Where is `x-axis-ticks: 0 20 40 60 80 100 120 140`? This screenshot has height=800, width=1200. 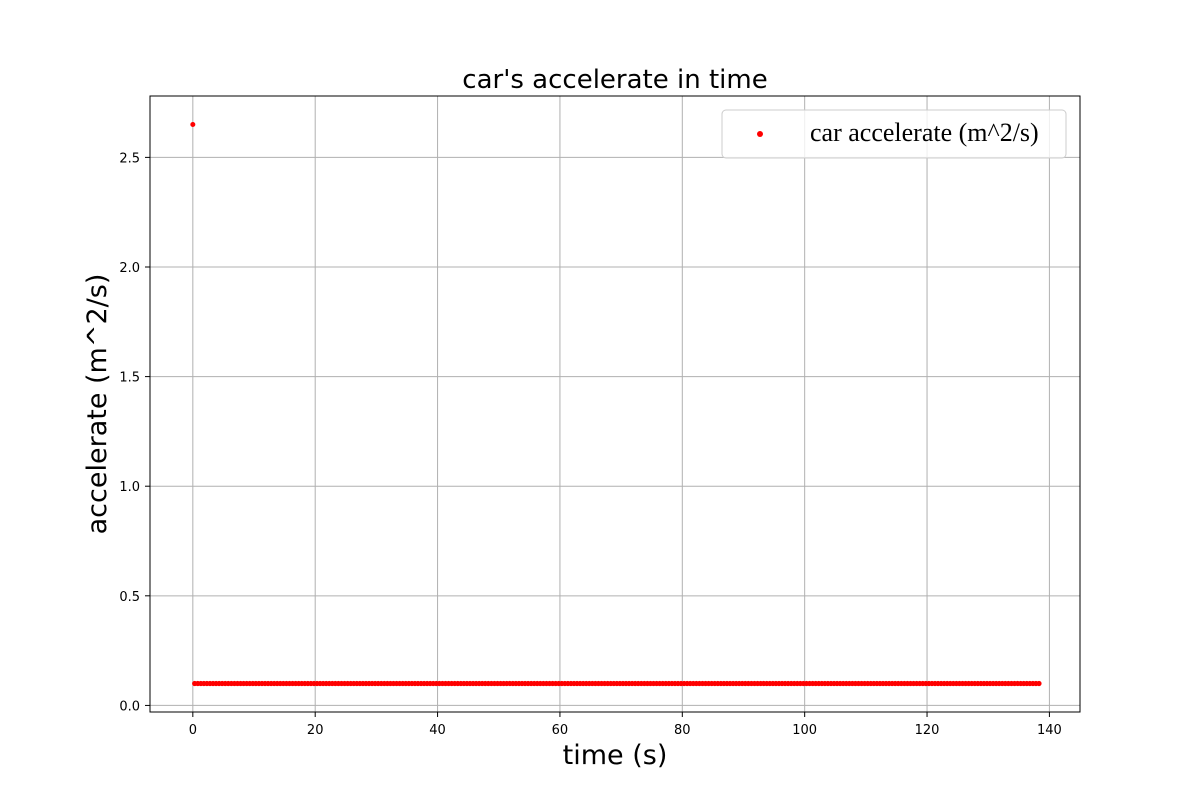 x-axis-ticks: 0 20 40 60 80 100 120 140 is located at coordinates (625, 725).